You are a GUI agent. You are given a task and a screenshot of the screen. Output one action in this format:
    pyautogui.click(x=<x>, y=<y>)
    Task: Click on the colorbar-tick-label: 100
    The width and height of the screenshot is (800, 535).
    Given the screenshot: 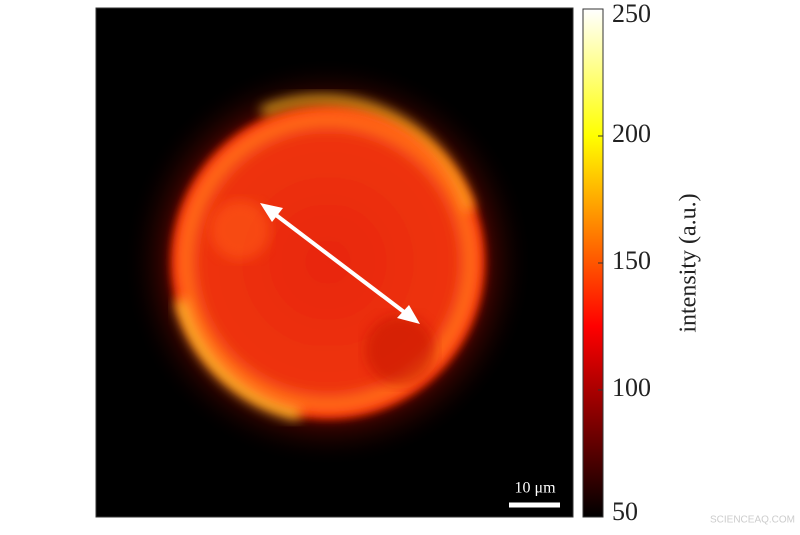 What is the action you would take?
    pyautogui.click(x=631, y=387)
    